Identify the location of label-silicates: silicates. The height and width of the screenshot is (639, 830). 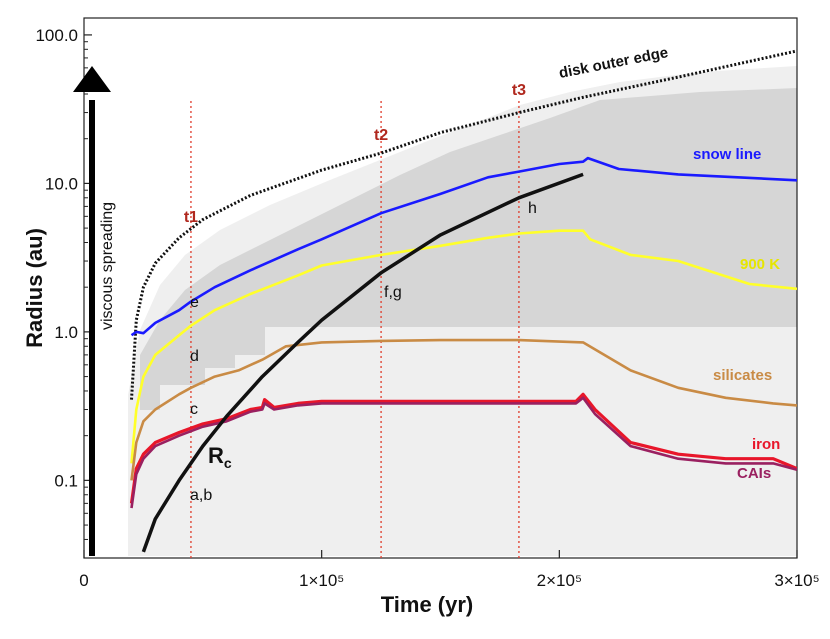
(742, 375).